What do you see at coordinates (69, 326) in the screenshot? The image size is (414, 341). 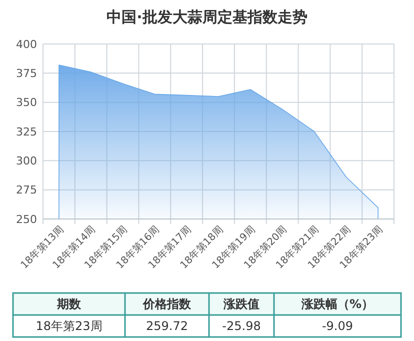 I see `text: 18年第23周` at bounding box center [69, 326].